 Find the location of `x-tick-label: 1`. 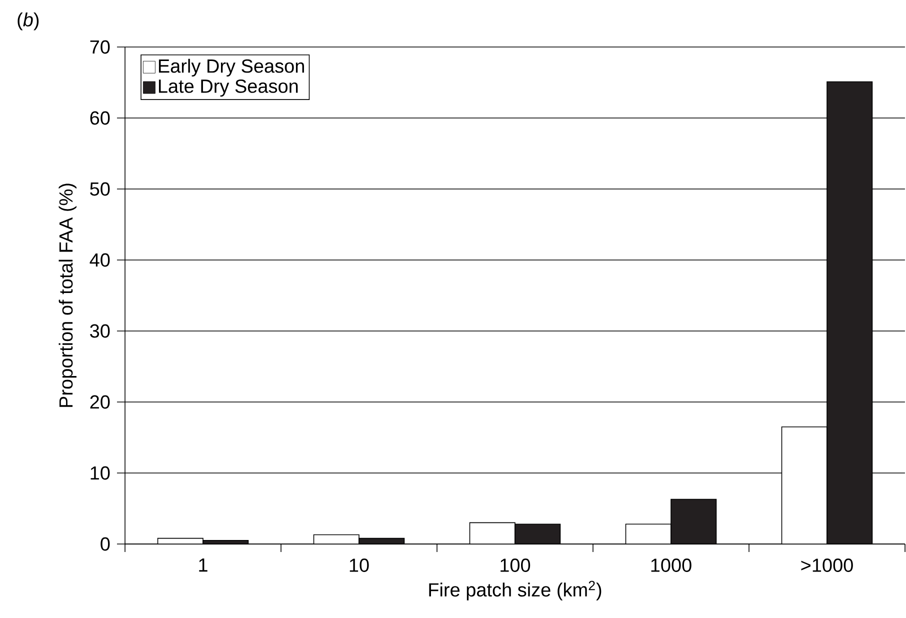

x-tick-label: 1 is located at coordinates (203, 565).